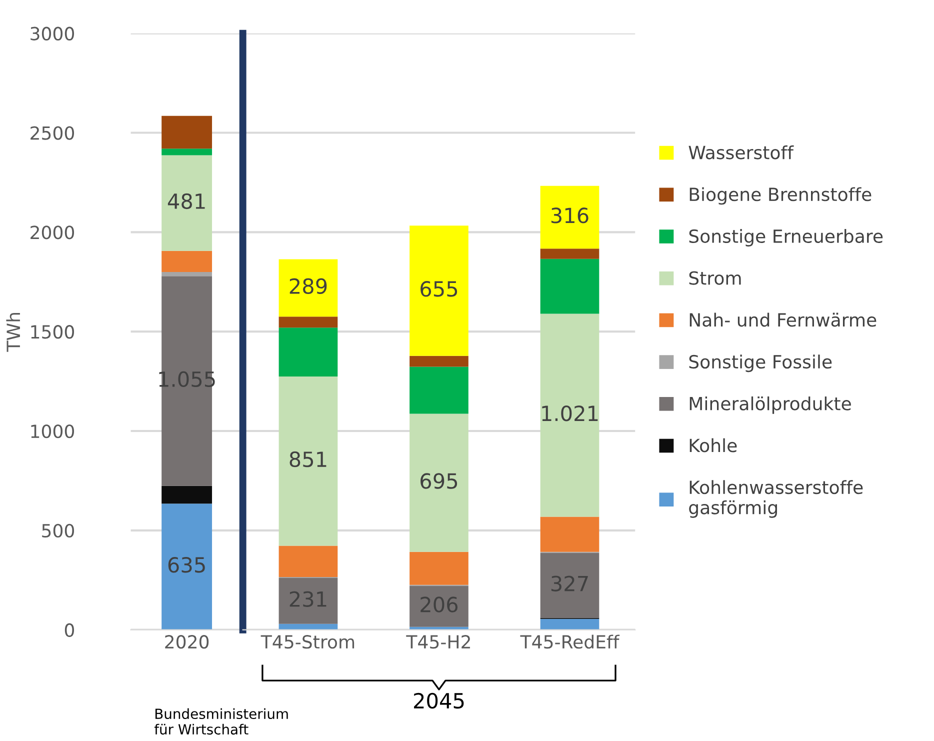 The image size is (934, 741). Describe the element at coordinates (781, 196) in the screenshot. I see `legend-label: Biogene Brennstoffe` at that location.